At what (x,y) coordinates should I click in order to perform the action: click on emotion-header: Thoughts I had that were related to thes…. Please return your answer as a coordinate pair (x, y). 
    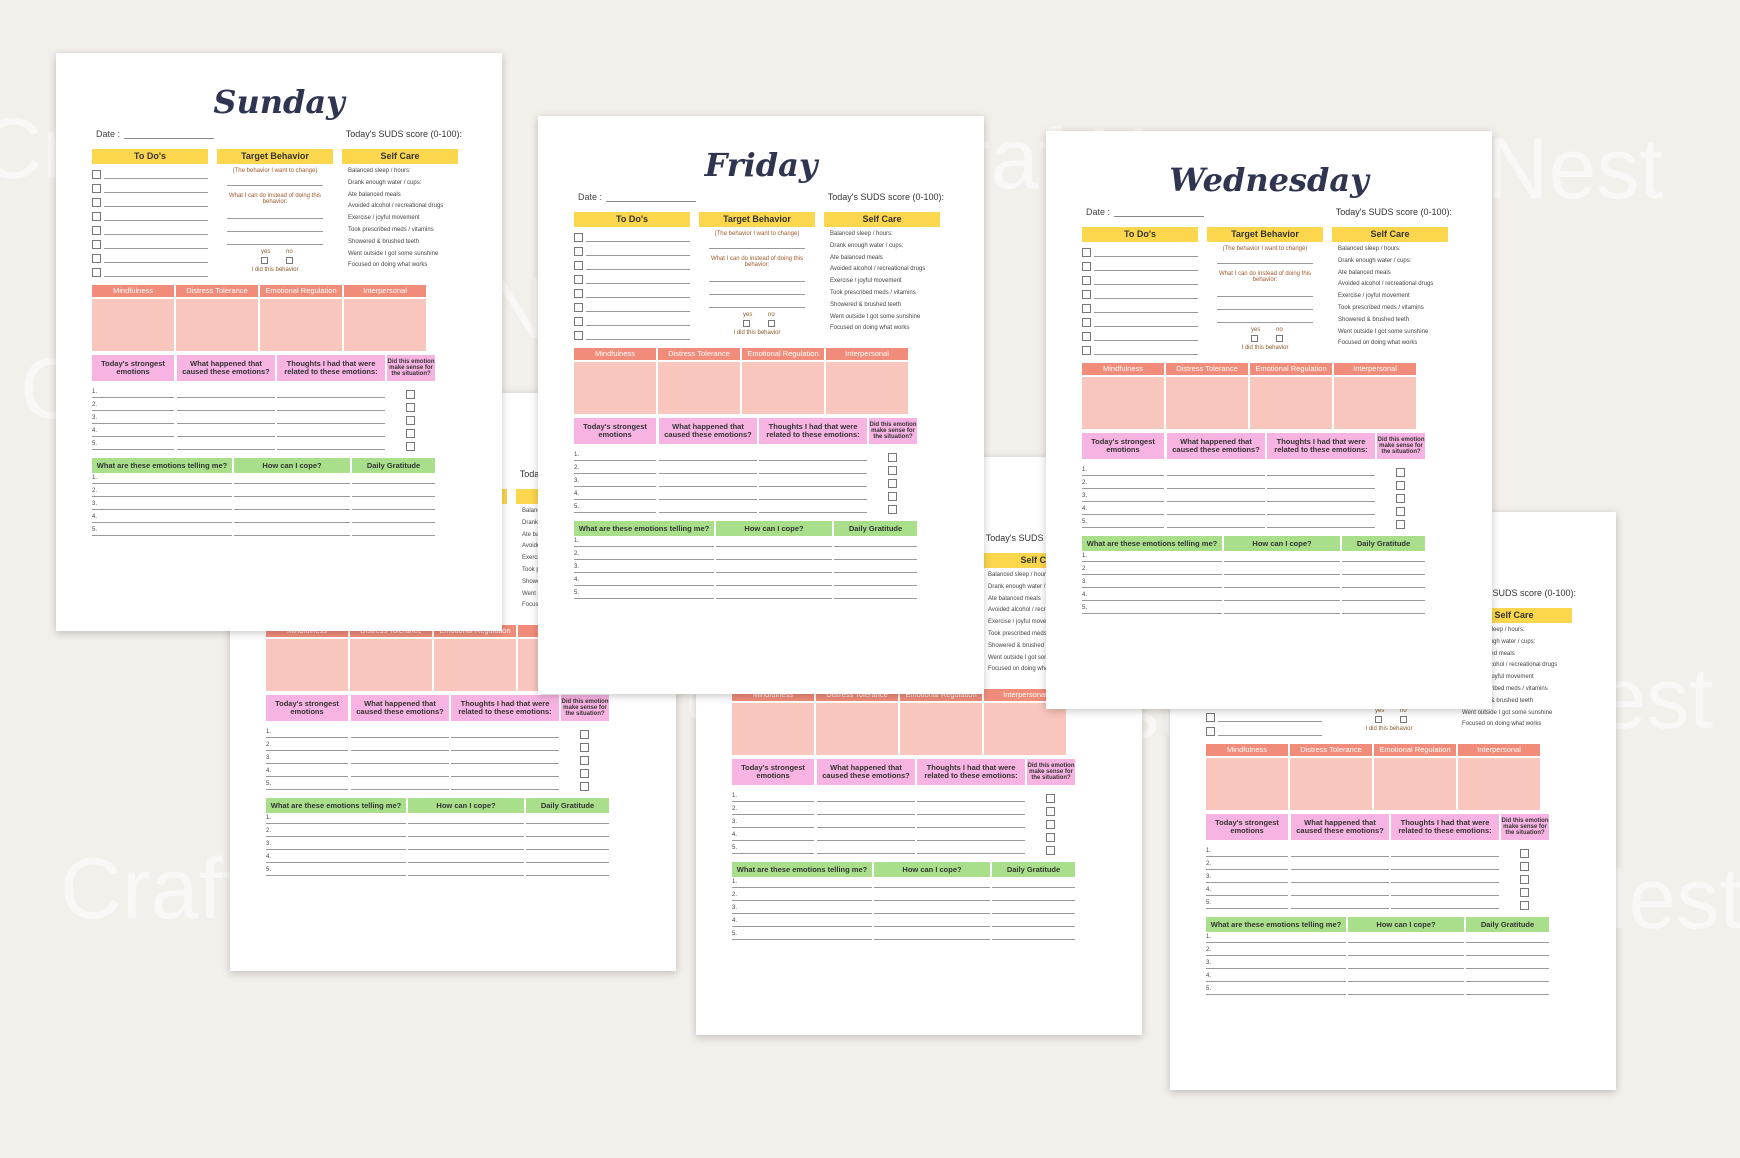
    Looking at the image, I should click on (971, 772).